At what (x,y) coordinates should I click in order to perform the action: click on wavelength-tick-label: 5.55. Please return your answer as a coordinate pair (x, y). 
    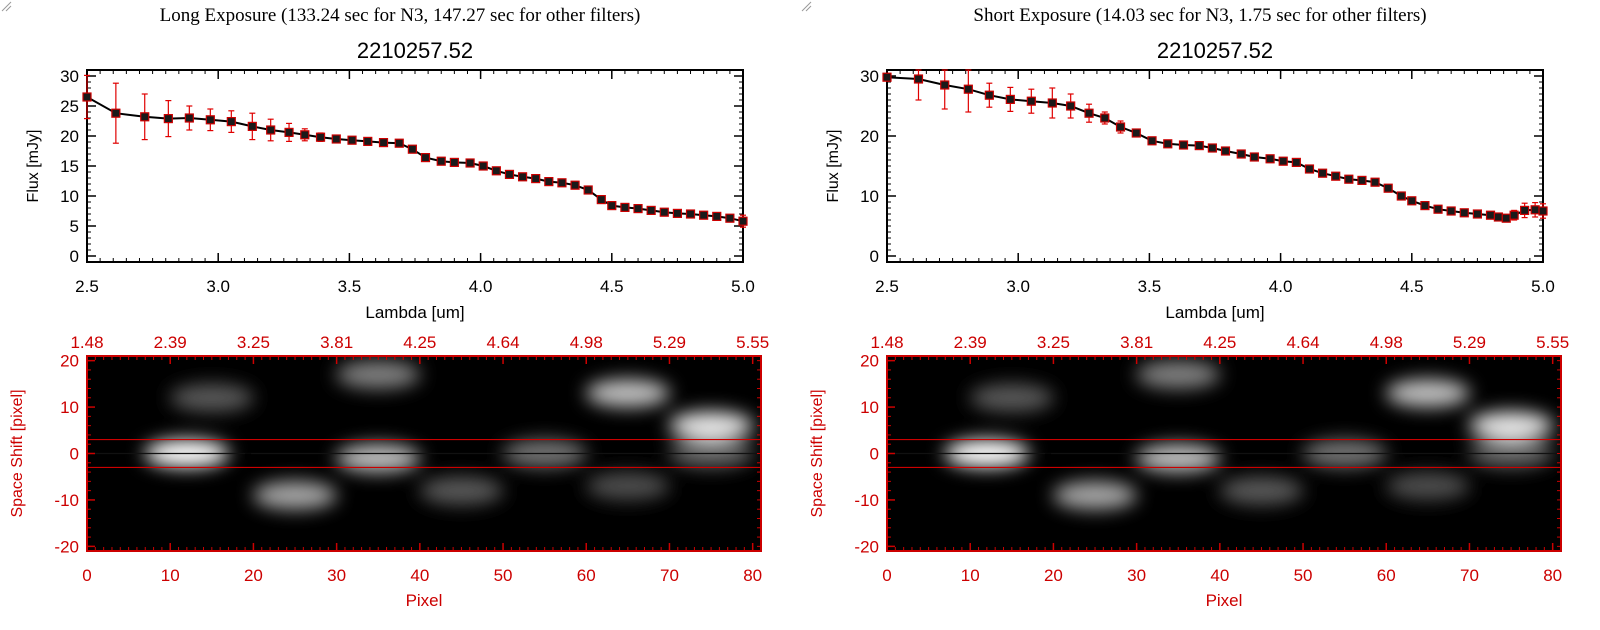
    Looking at the image, I should click on (752, 342).